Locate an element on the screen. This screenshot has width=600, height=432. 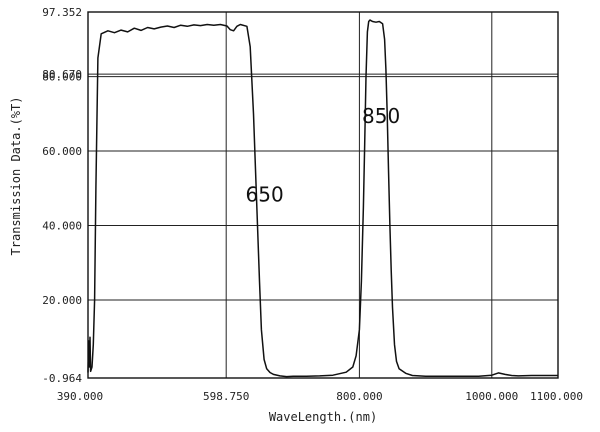
x-axis-label: WaveLength.(nm) is located at coordinates (323, 417).